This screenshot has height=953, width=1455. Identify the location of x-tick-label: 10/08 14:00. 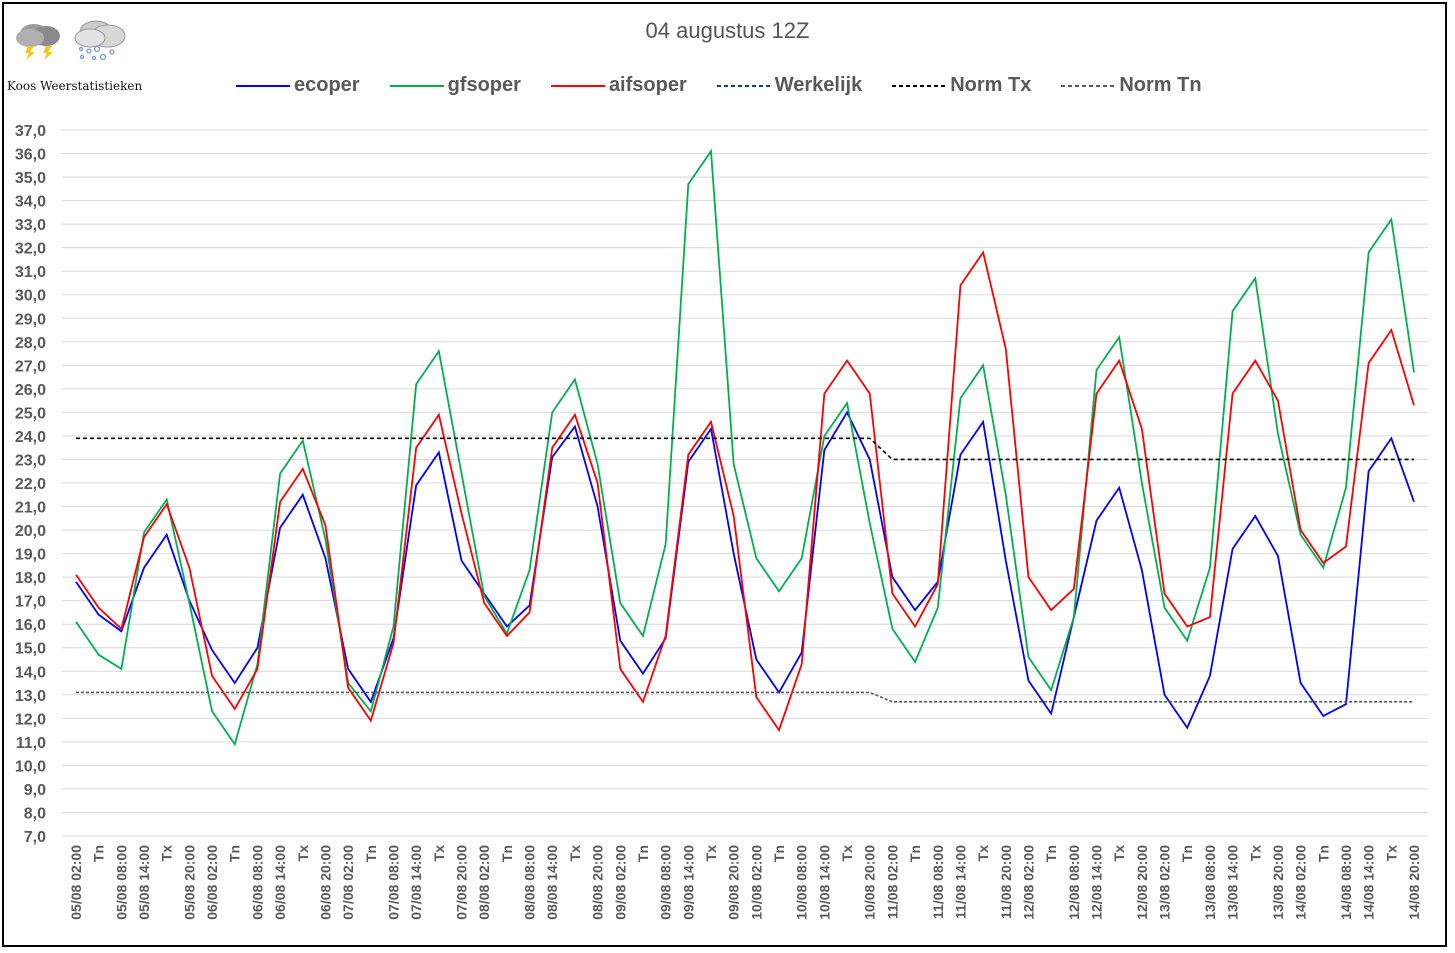
(824, 882).